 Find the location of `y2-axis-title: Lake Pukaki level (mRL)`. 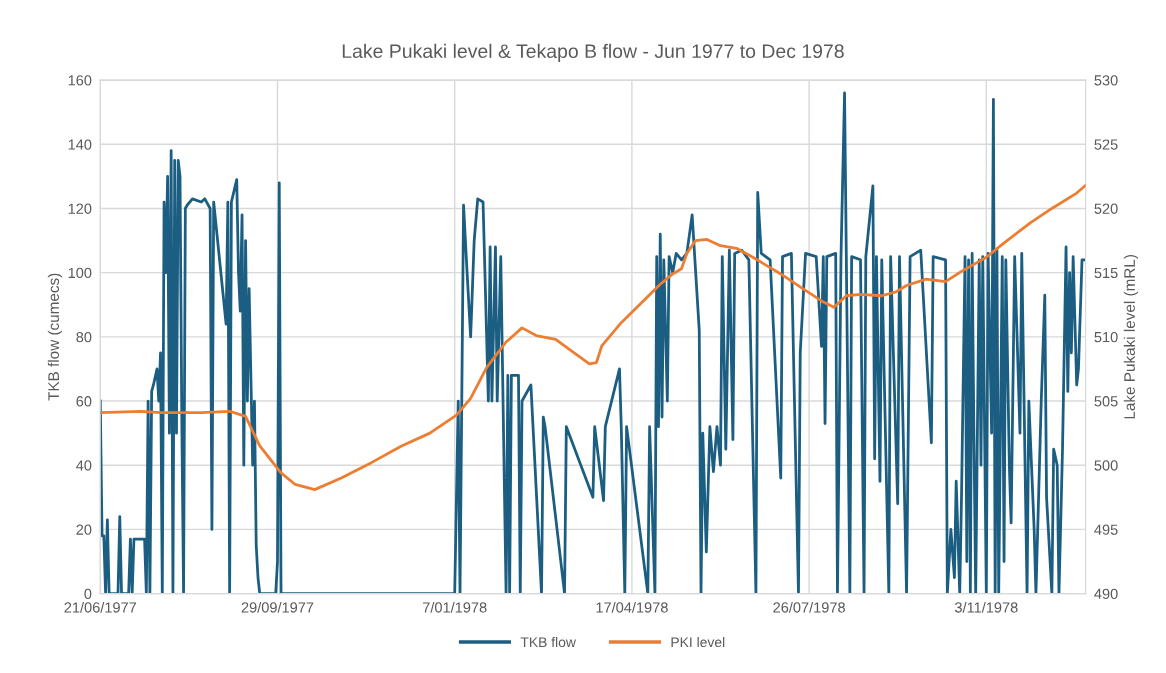

y2-axis-title: Lake Pukaki level (mRL) is located at coordinates (1130, 337).